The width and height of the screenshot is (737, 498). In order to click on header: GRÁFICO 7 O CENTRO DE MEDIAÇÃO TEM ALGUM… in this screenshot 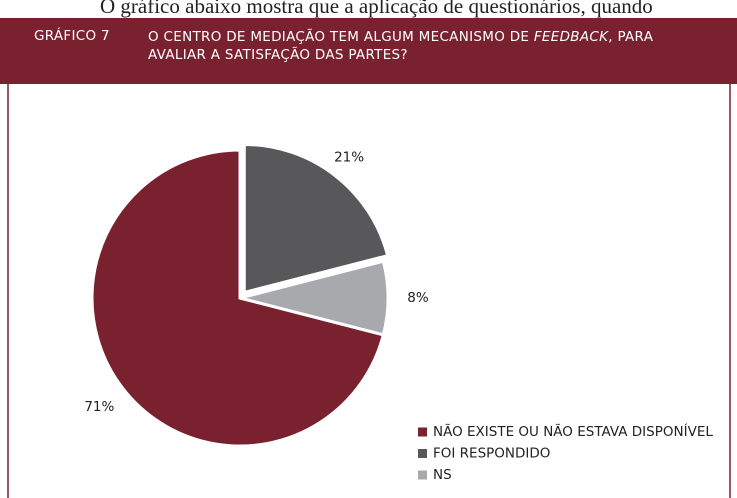, I will do `click(368, 51)`.